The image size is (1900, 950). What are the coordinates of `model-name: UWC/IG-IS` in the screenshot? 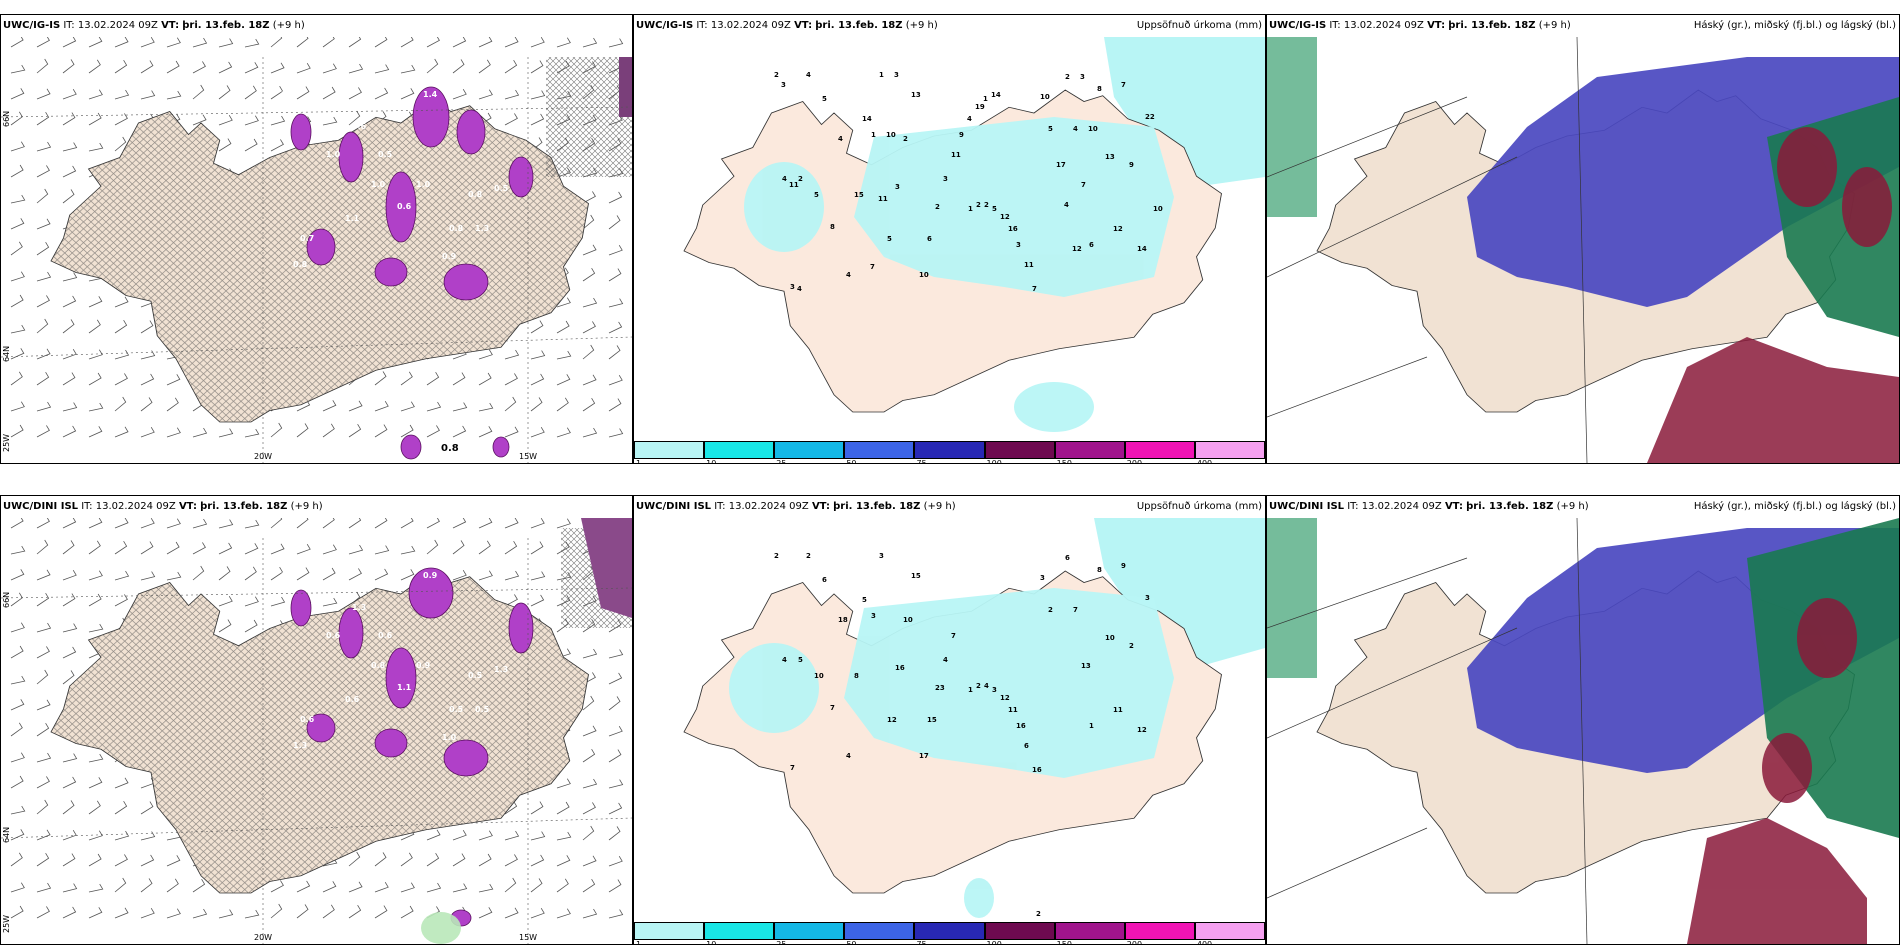 It's located at (32, 25).